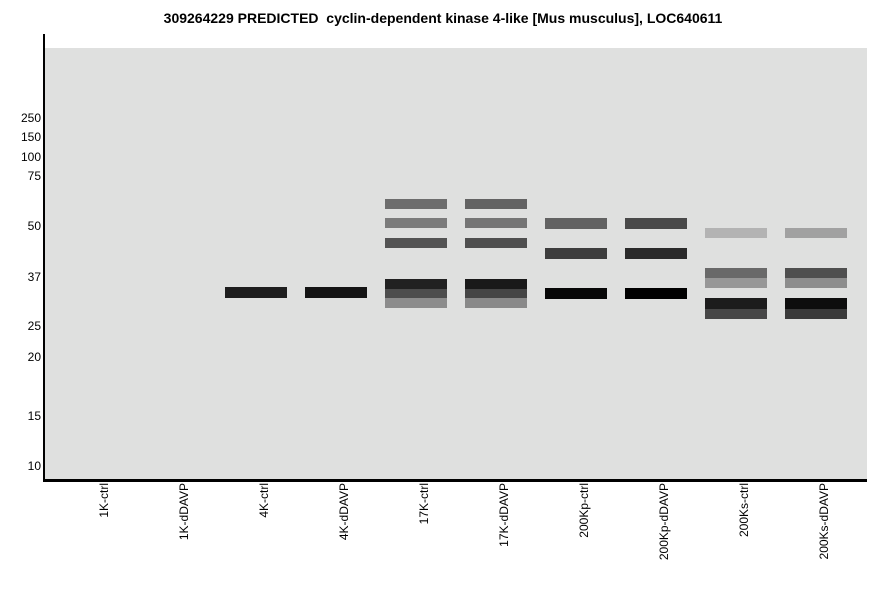 This screenshot has width=886, height=595. Describe the element at coordinates (416, 303) in the screenshot. I see `gel-band-17K-ctrl-30kda` at that location.